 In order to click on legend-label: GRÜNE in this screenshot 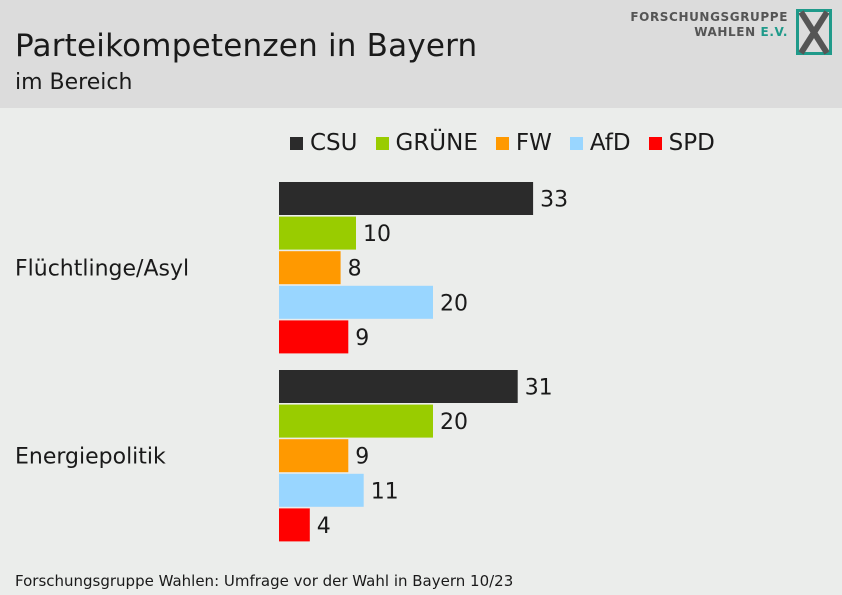, I will do `click(436, 143)`.